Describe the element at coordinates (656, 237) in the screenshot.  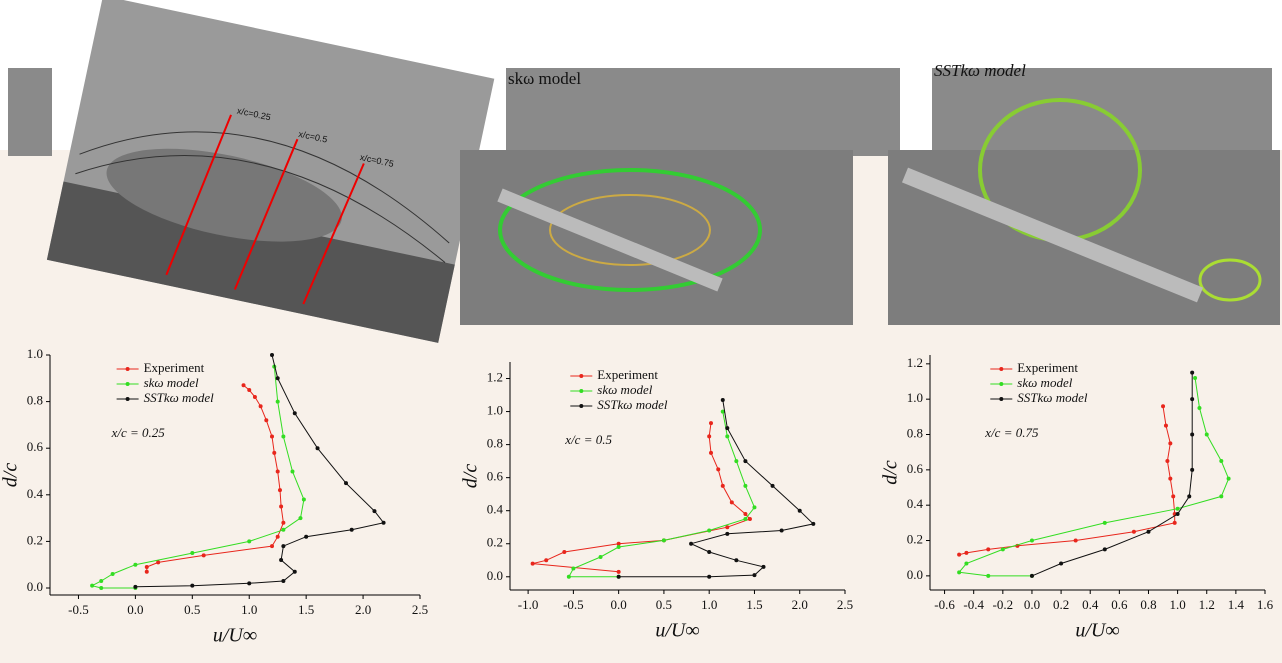
I see `sk-image` at that location.